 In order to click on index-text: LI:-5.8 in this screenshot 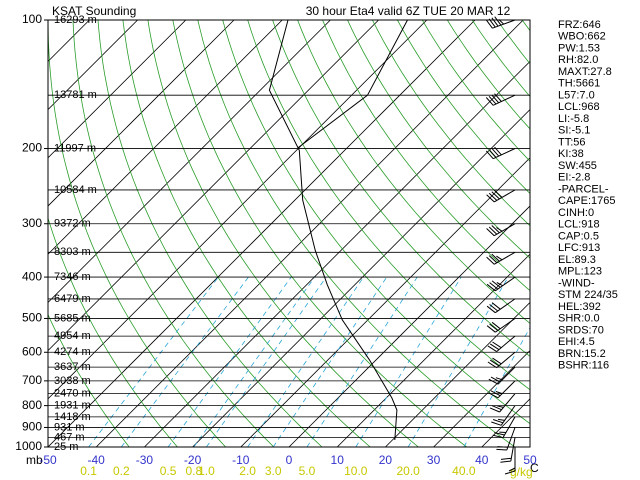, I will do `click(573, 119)`.